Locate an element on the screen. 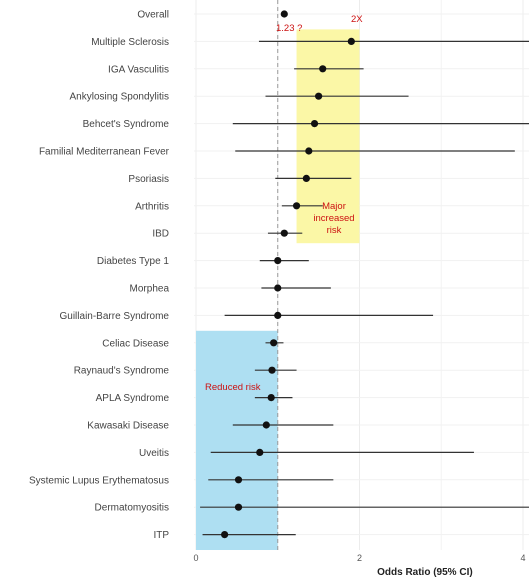 The height and width of the screenshot is (577, 529). annotation-reduced-risk: Reduced risk is located at coordinates (233, 387).